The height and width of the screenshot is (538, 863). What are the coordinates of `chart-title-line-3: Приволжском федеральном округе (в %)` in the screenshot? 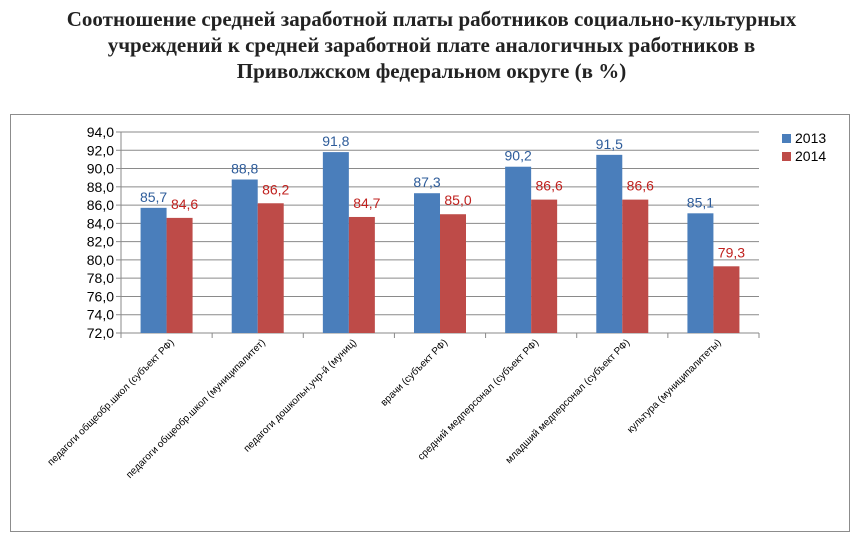 It's located at (431, 71).